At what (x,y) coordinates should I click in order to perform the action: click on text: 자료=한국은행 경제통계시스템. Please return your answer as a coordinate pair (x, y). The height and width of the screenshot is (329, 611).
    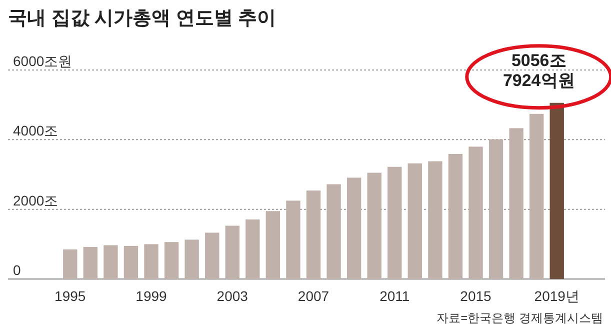
    Looking at the image, I should click on (519, 318).